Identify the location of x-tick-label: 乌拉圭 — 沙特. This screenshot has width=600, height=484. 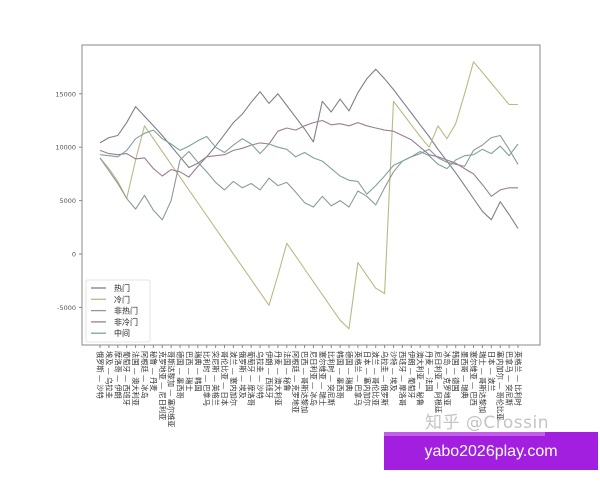
(260, 375).